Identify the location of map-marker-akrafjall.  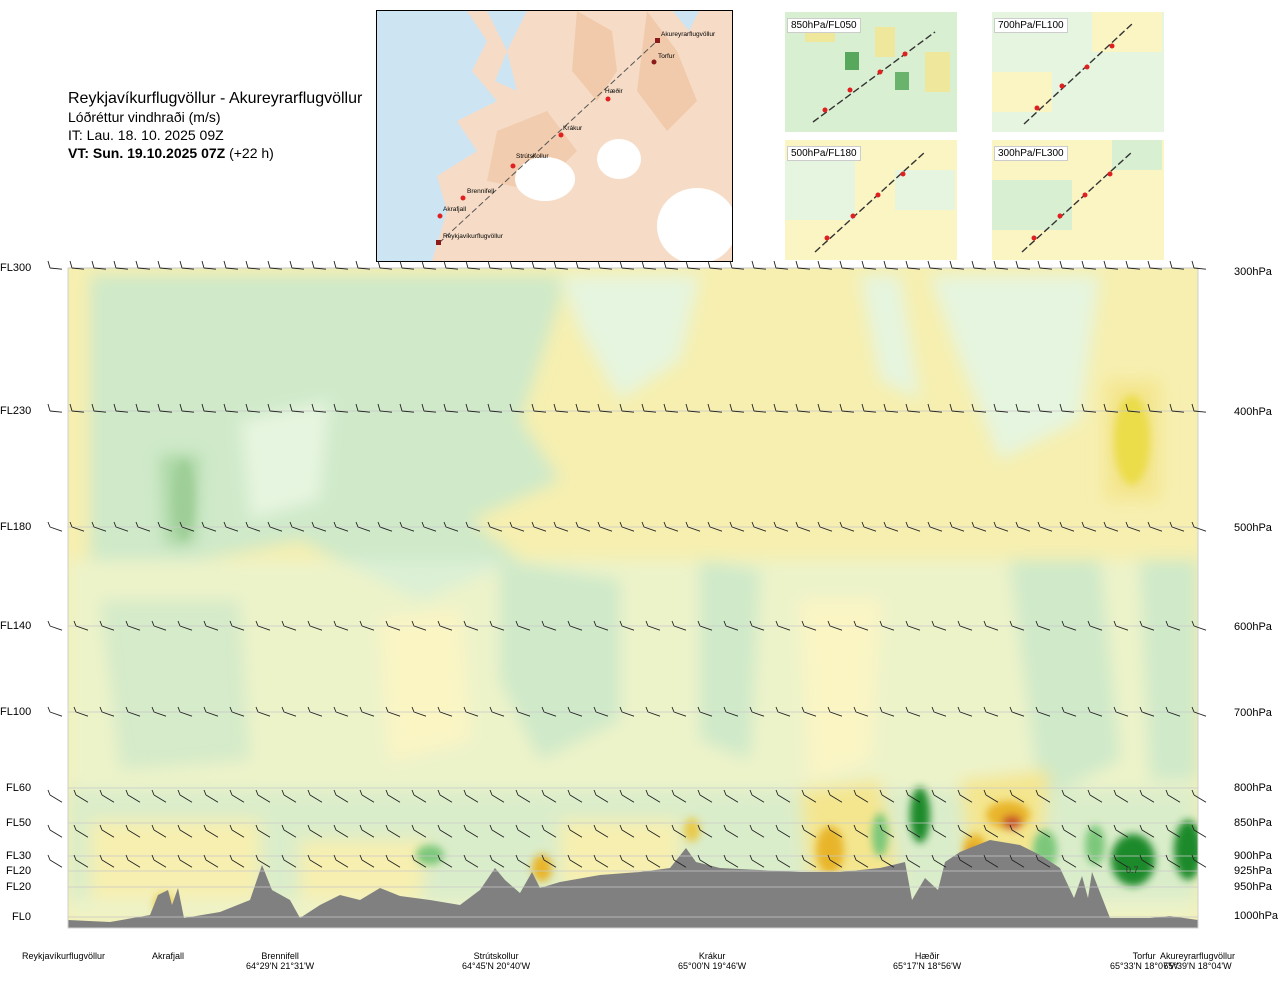
(440, 216).